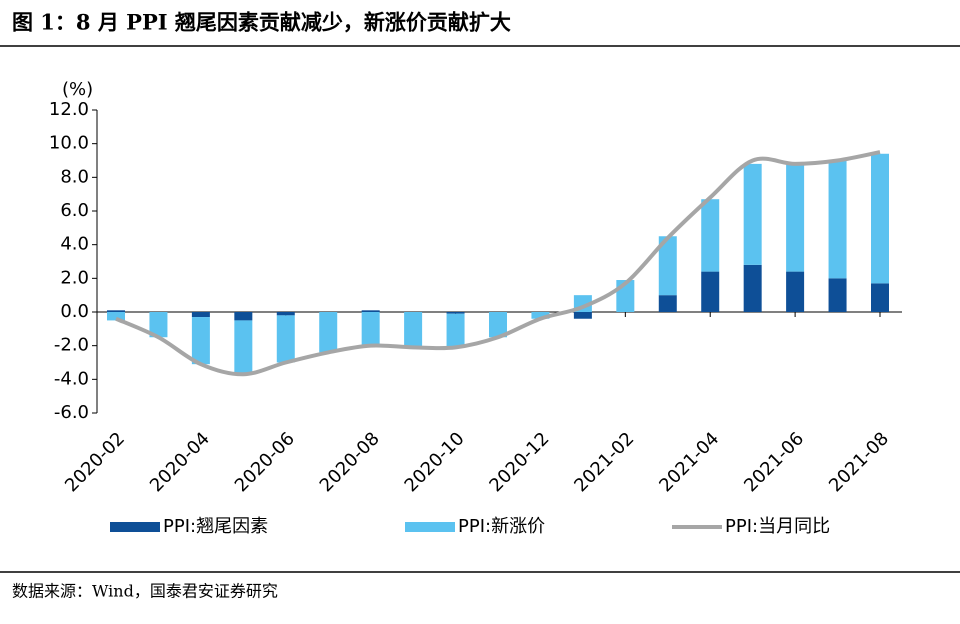 Image resolution: width=960 pixels, height=624 pixels. Describe the element at coordinates (501, 526) in the screenshot. I see `legend-label: PPI:新涨价` at that location.